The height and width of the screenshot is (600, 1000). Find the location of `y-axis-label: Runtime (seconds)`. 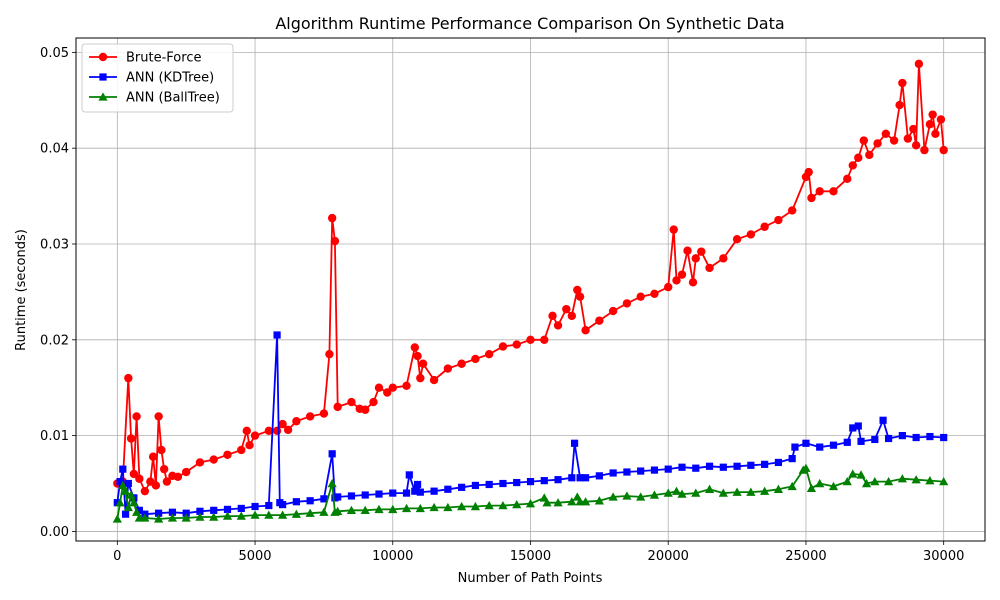

y-axis-label: Runtime (seconds) is located at coordinates (21, 290).